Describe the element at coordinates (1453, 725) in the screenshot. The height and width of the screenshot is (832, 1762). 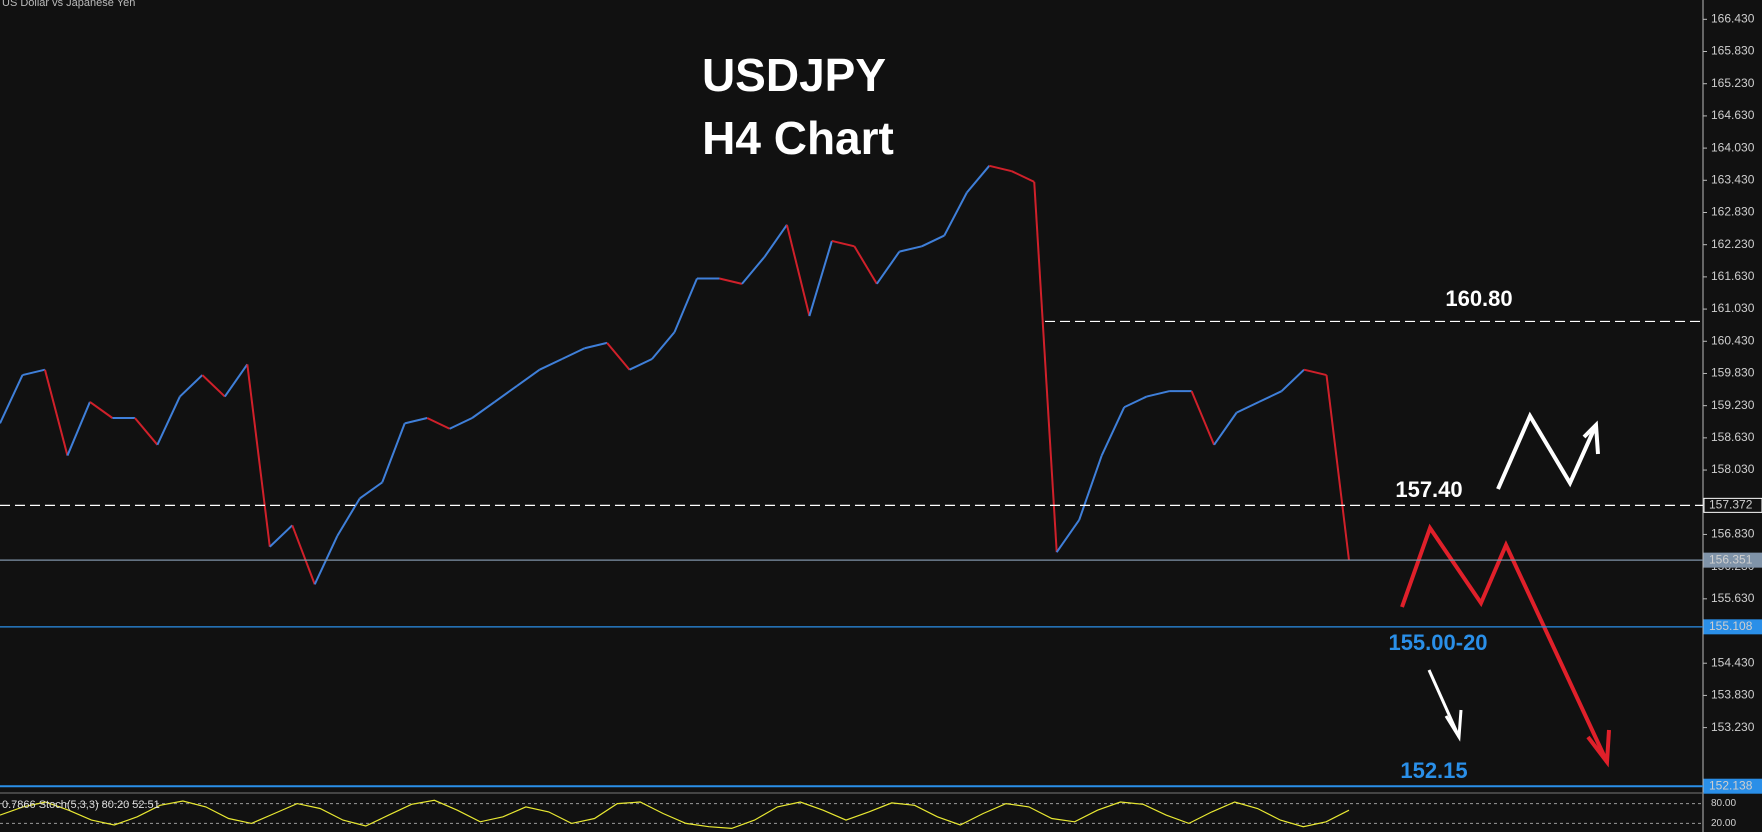
I see `down-arrowhead` at that location.